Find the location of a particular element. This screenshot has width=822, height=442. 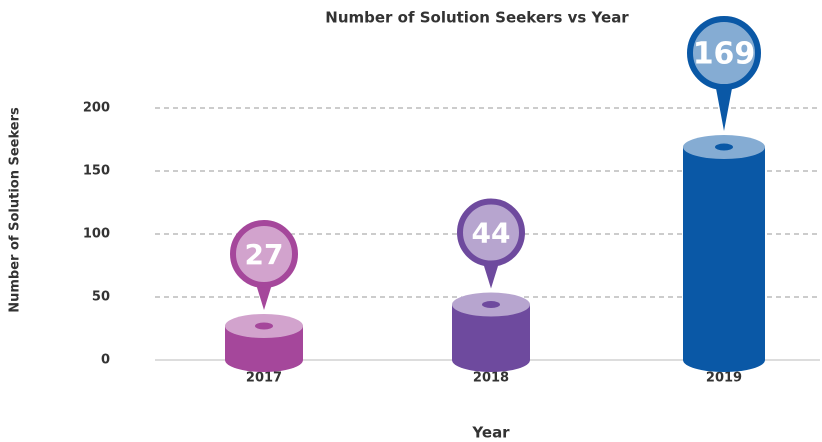

y-axis-title: Number of Solution Seekers is located at coordinates (15, 210).